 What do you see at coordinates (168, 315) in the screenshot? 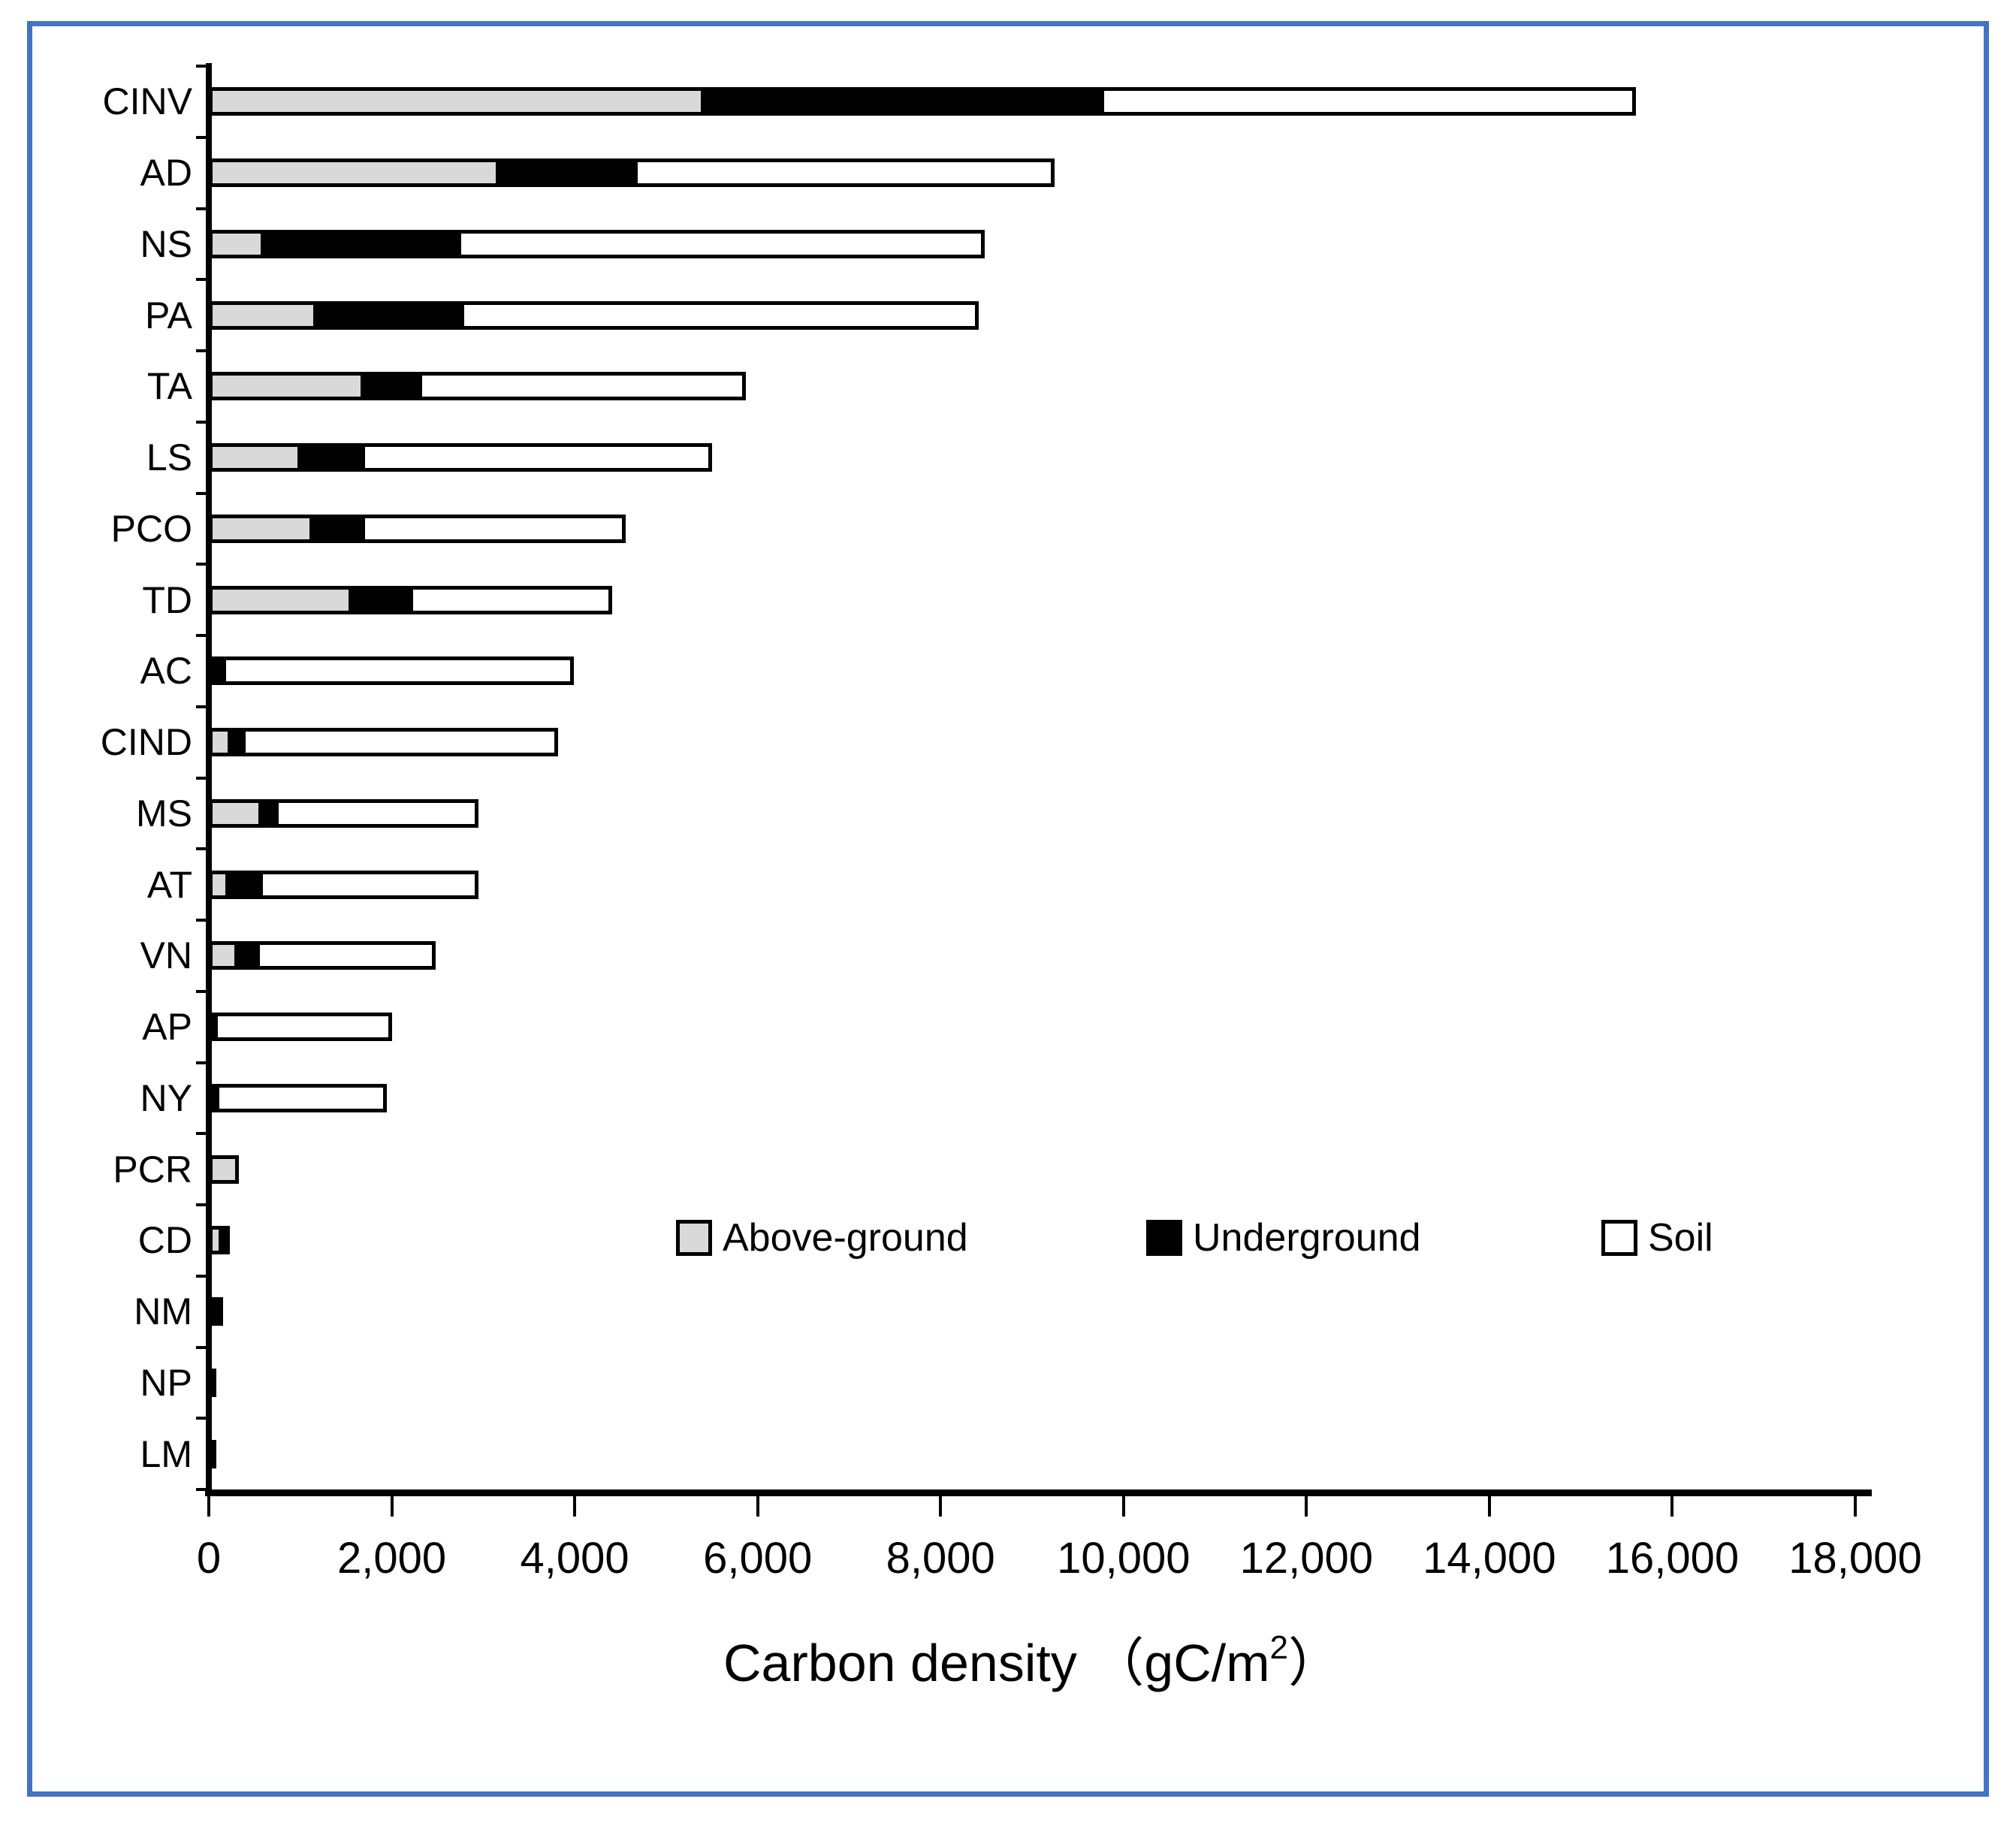
I see `category-label: PA` at bounding box center [168, 315].